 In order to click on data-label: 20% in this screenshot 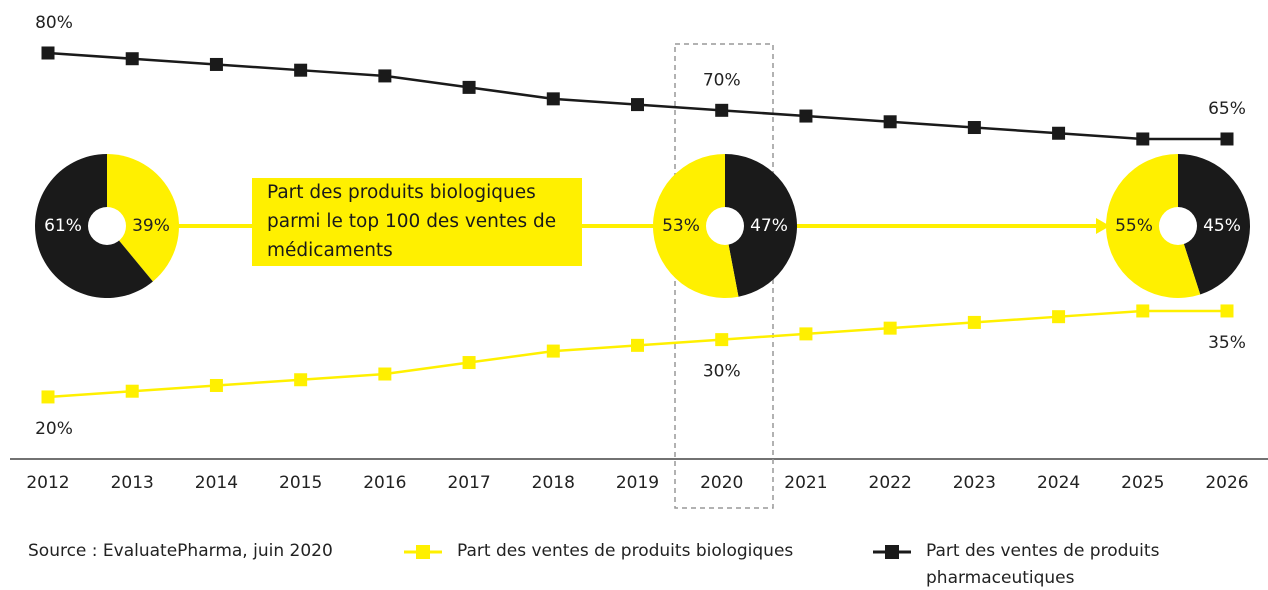, I will do `click(54, 429)`.